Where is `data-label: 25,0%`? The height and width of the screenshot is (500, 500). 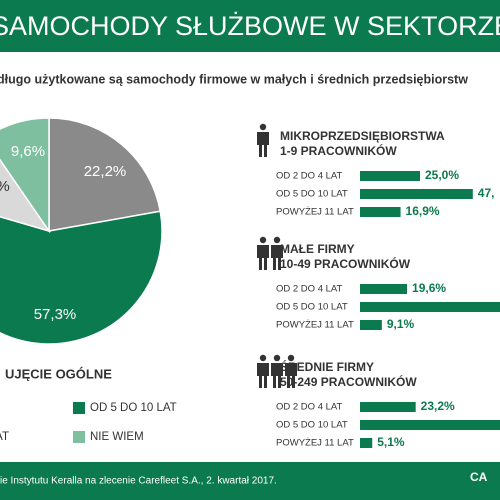 data-label: 25,0% is located at coordinates (442, 175).